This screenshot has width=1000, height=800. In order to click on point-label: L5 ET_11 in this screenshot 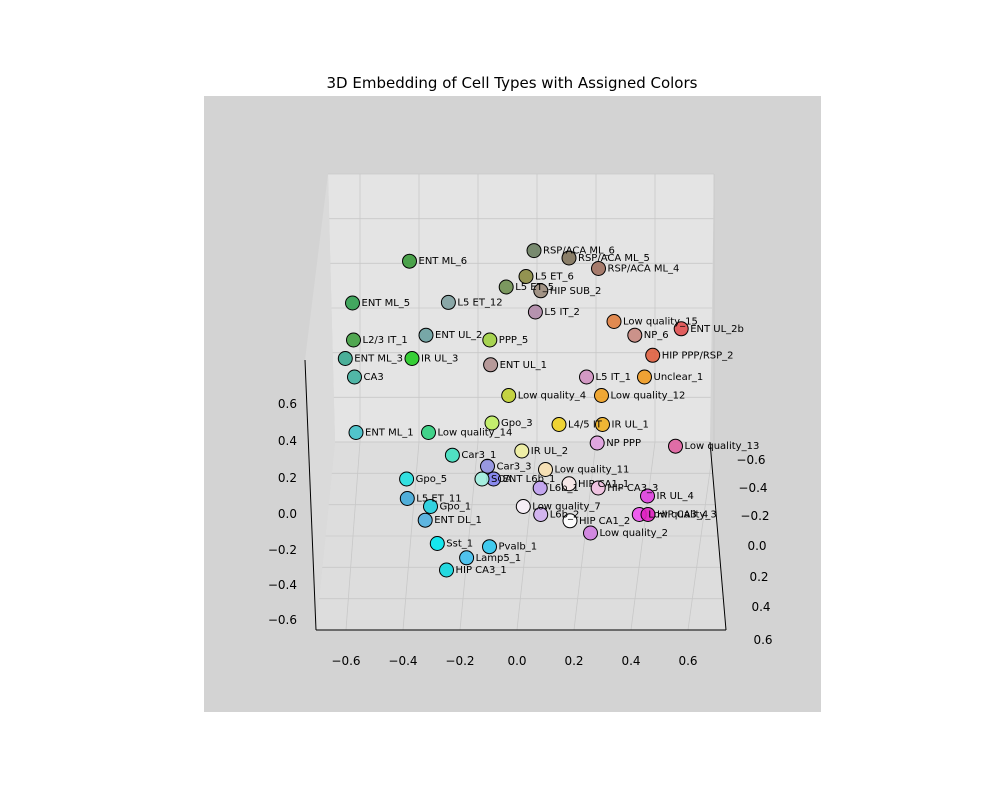, I will do `click(438, 499)`.